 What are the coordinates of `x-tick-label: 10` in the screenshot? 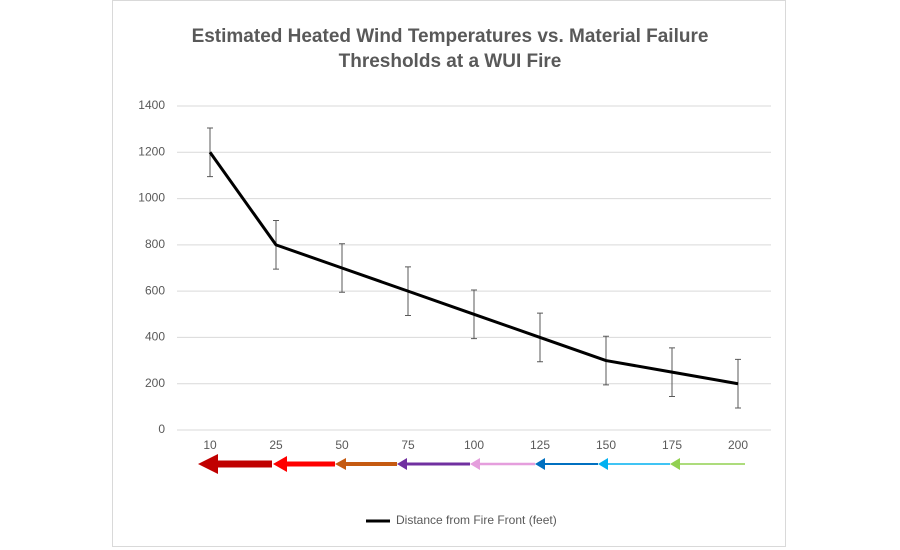 It's located at (210, 445).